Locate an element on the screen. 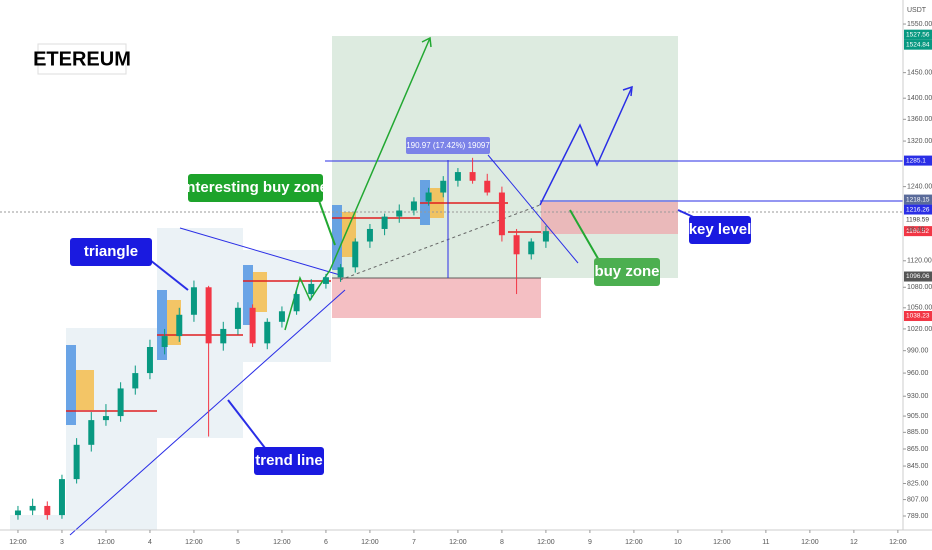 This screenshot has height=550, width=932. x-tick-label: 10 is located at coordinates (678, 542).